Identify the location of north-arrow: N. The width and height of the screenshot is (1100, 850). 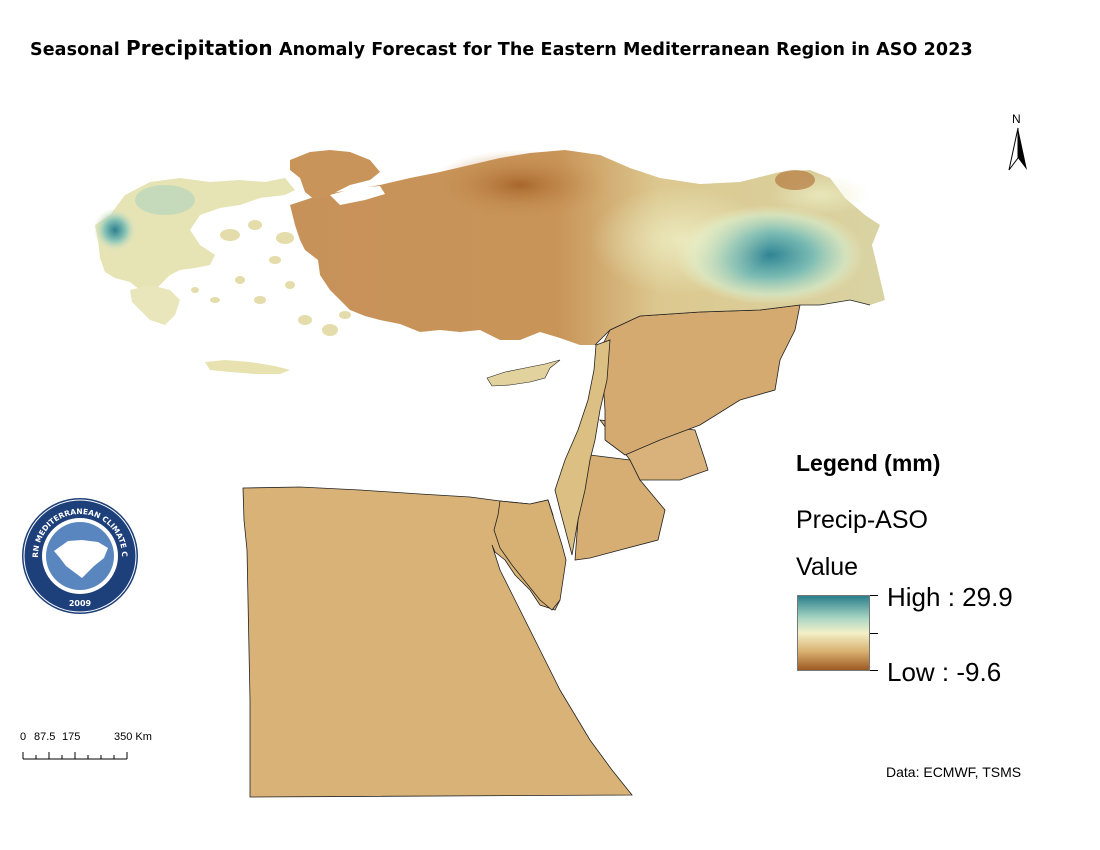
(1018, 143).